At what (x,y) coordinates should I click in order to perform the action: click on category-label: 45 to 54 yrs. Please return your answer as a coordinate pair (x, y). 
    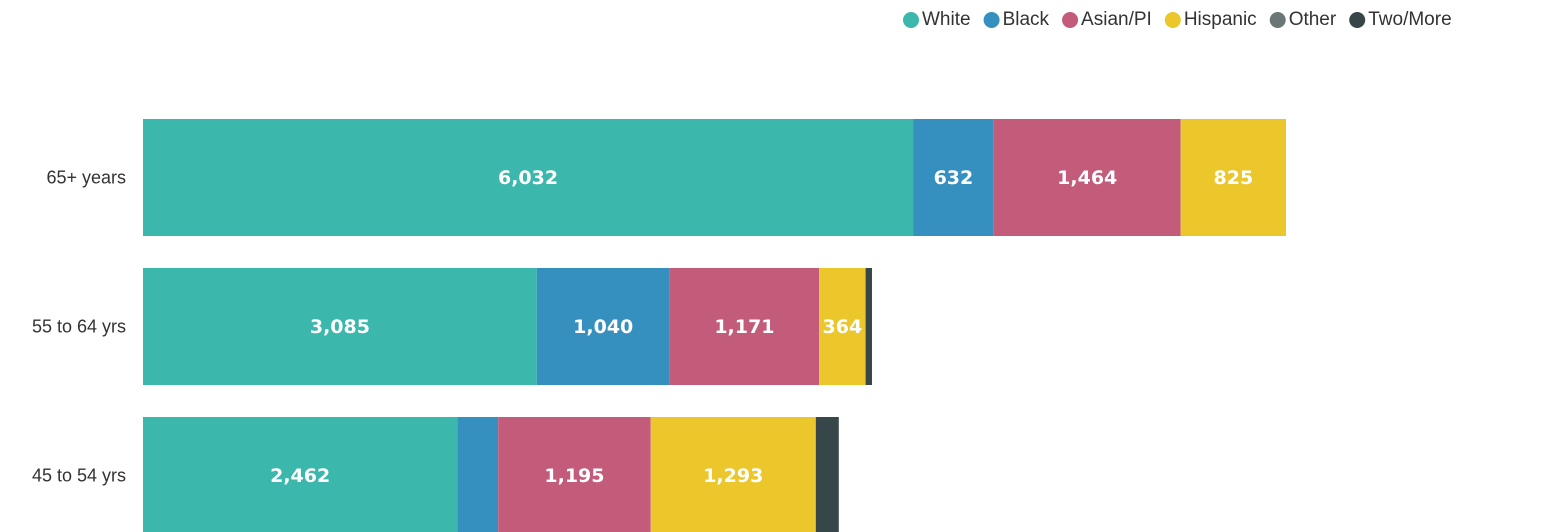
    Looking at the image, I should click on (79, 475).